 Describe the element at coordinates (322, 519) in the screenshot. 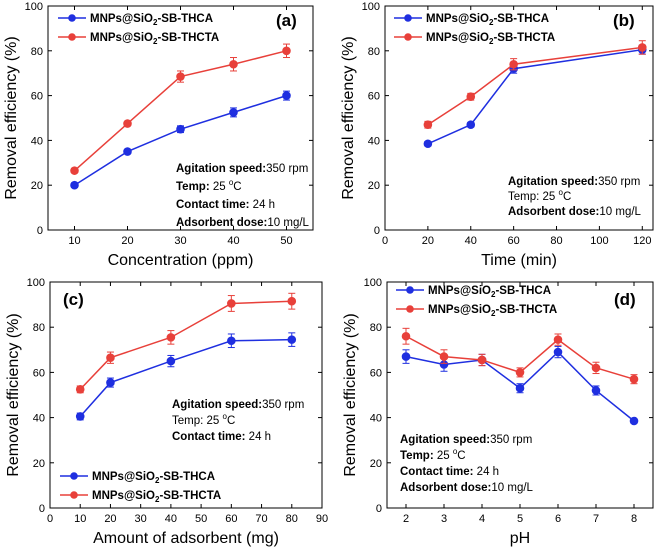

I see `x-tick-label: 90` at that location.